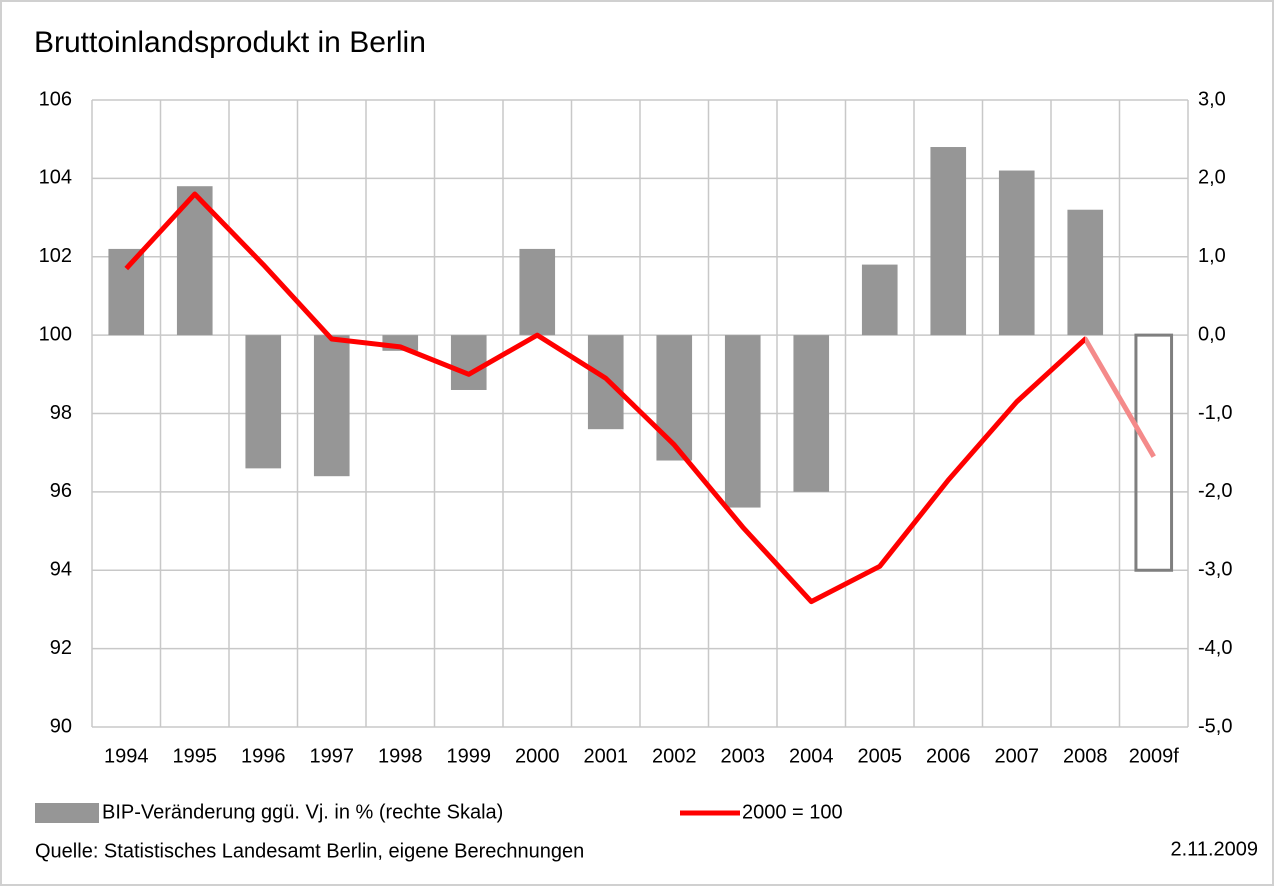 This screenshot has height=886, width=1274. Describe the element at coordinates (469, 756) in the screenshot. I see `x-tick-label: 1999` at that location.